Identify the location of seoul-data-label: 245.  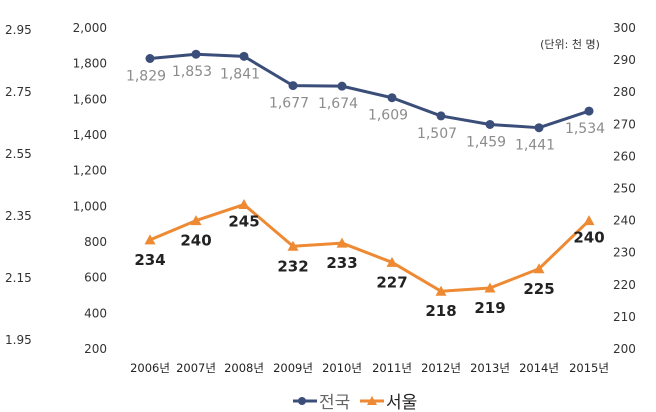
(243, 222).